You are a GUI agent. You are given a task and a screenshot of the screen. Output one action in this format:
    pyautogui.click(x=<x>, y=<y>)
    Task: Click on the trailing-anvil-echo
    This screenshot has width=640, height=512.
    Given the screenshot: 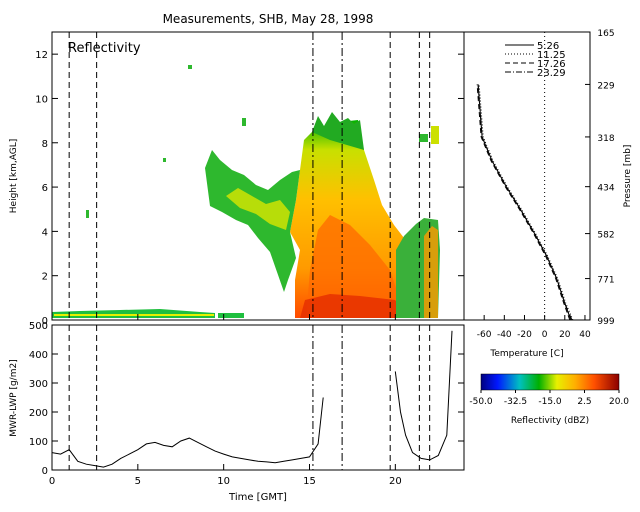 What is the action you would take?
    pyautogui.click(x=252, y=221)
    